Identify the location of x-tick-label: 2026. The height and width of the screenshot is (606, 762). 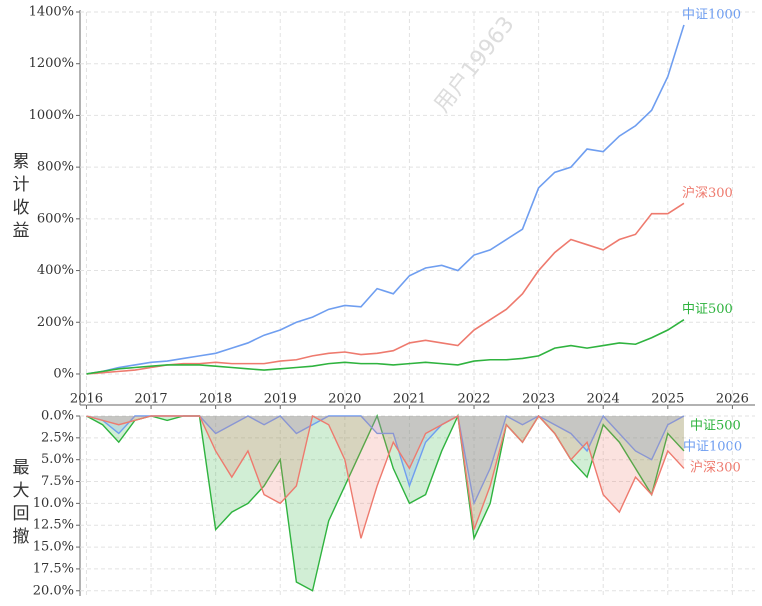
(732, 399).